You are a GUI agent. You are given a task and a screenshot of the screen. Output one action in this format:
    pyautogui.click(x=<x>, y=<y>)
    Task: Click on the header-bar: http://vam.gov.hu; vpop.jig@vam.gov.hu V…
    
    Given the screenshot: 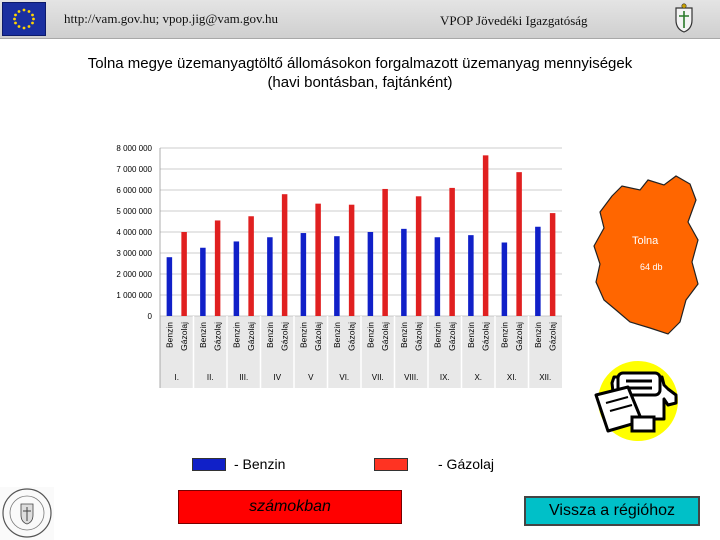 What is the action you would take?
    pyautogui.click(x=360, y=19)
    